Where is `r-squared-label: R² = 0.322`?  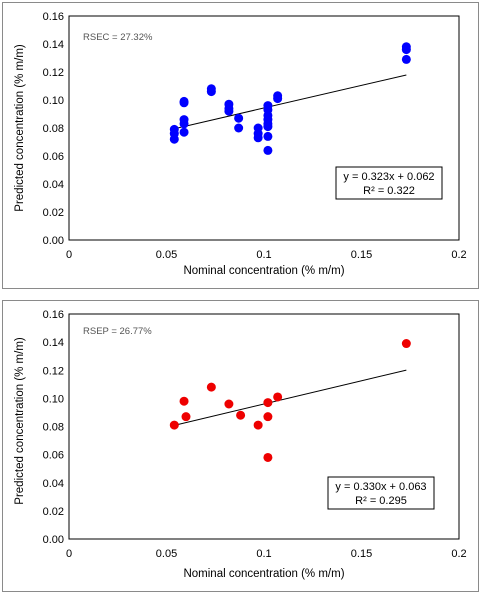
r-squared-label: R² = 0.322 is located at coordinates (389, 191).